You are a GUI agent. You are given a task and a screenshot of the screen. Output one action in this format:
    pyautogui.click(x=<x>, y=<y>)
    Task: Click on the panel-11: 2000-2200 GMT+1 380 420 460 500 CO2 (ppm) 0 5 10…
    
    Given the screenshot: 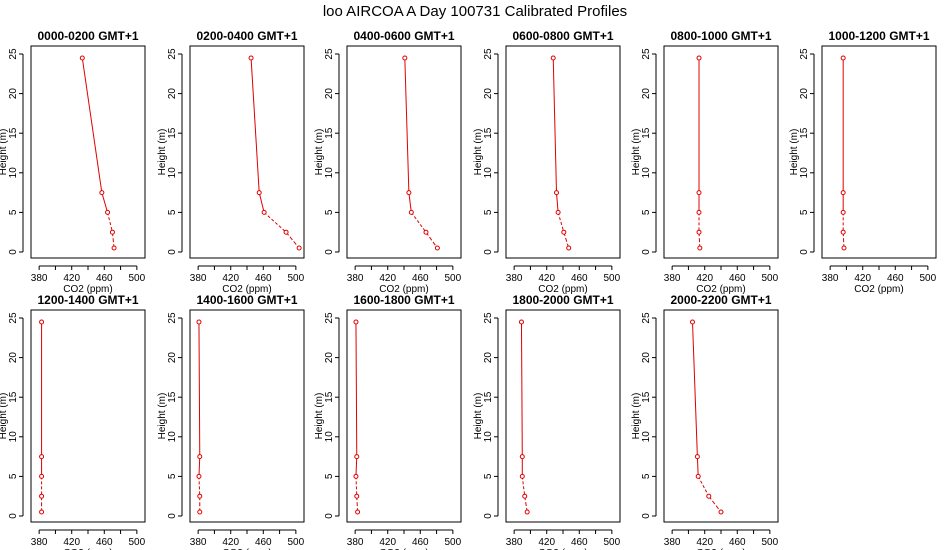 What is the action you would take?
    pyautogui.click(x=705, y=421)
    